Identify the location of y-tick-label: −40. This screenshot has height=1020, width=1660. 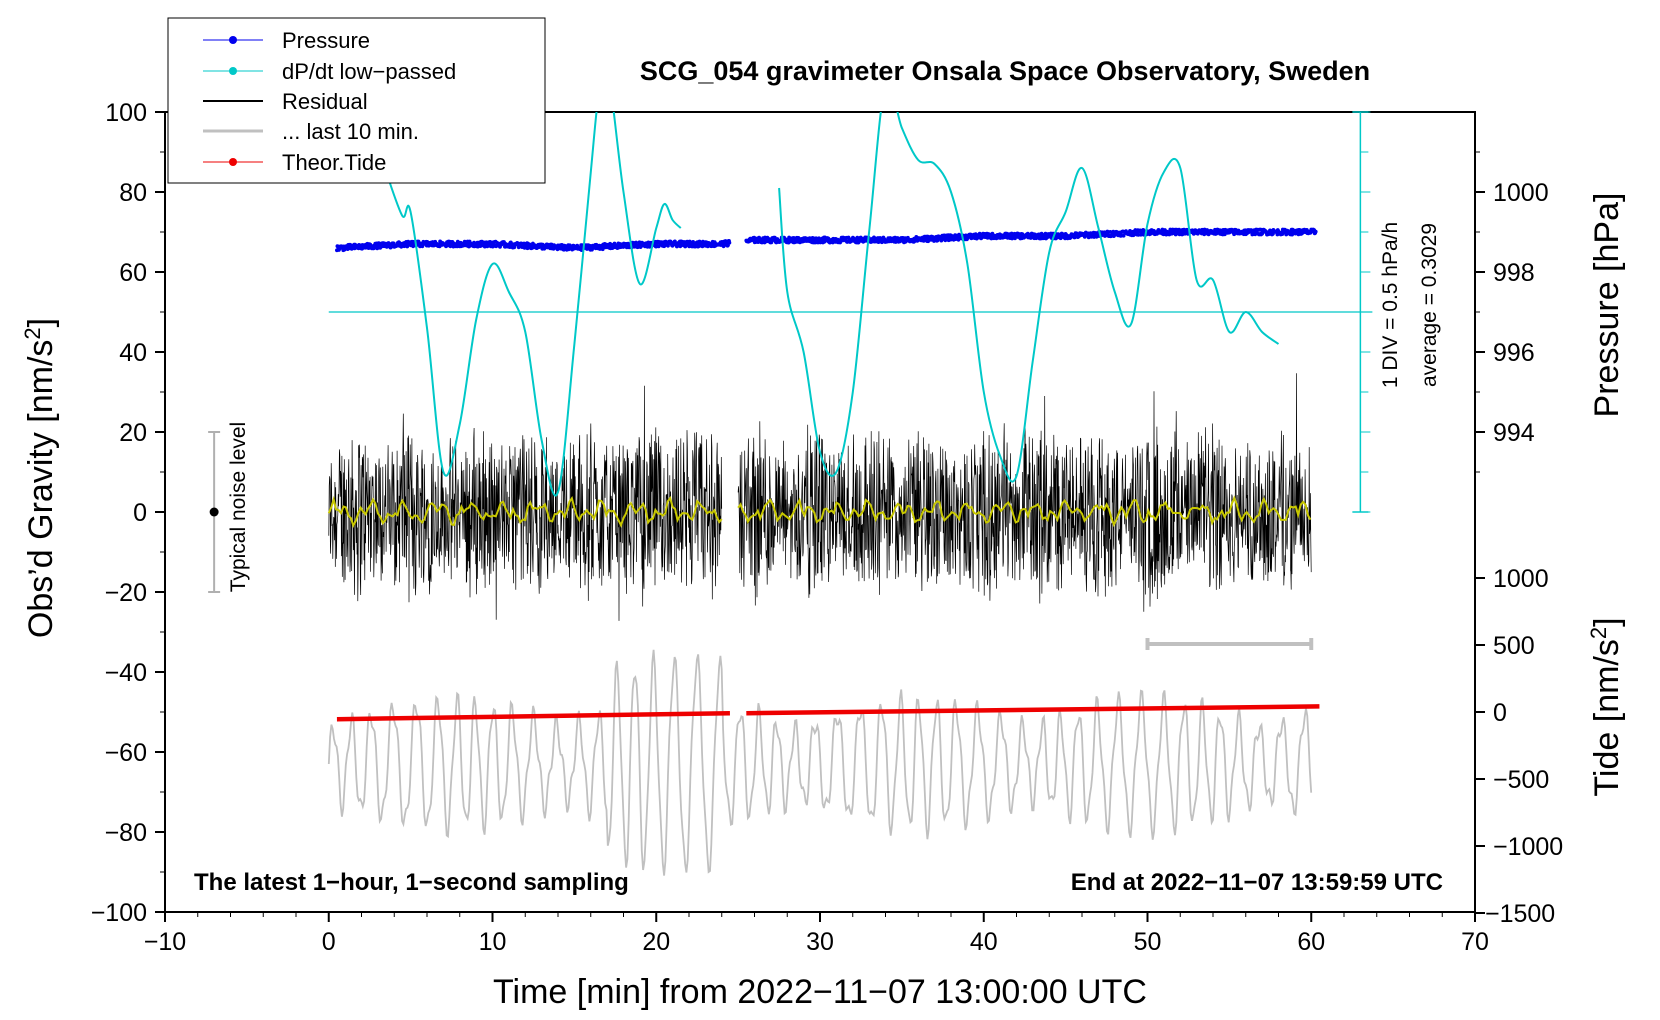
(126, 673).